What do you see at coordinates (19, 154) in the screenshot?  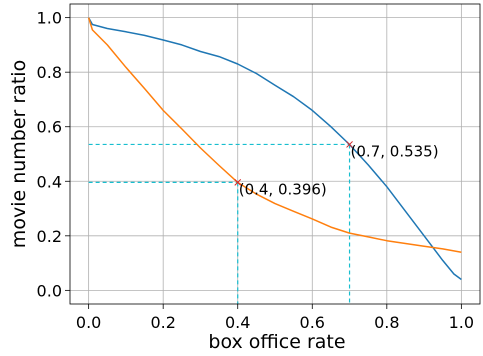 I see `y-axis-label: movie number ratio` at bounding box center [19, 154].